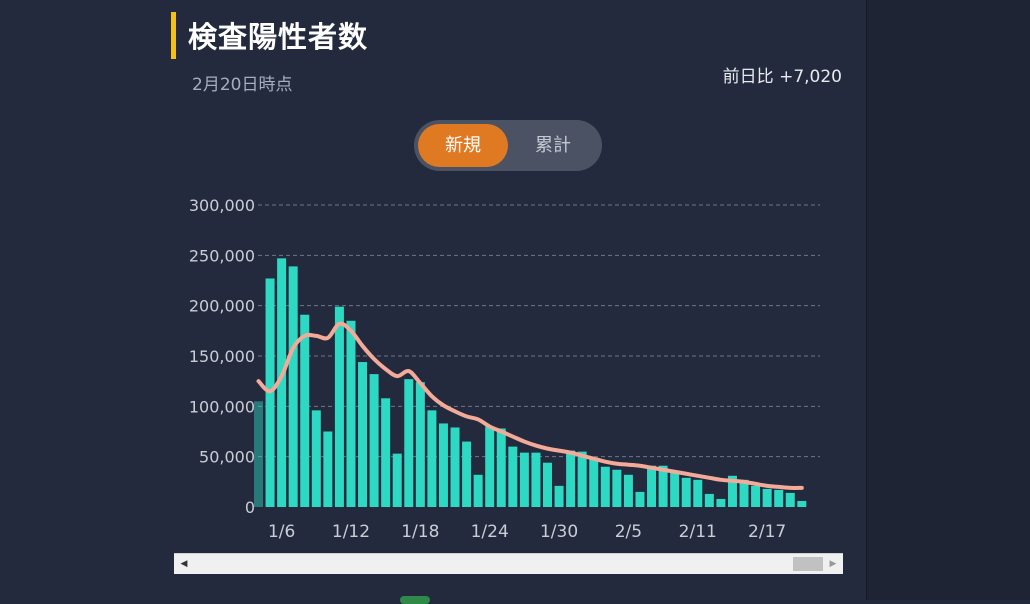 The width and height of the screenshot is (1030, 604). I want to click on x-tick-label: 2/5, so click(628, 532).